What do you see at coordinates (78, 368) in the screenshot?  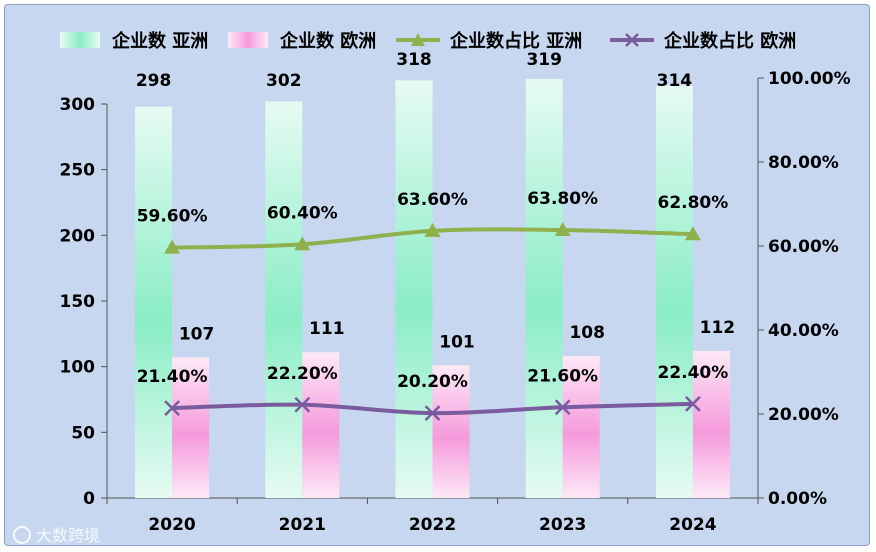 I see `left-tick-label: 100` at bounding box center [78, 368].